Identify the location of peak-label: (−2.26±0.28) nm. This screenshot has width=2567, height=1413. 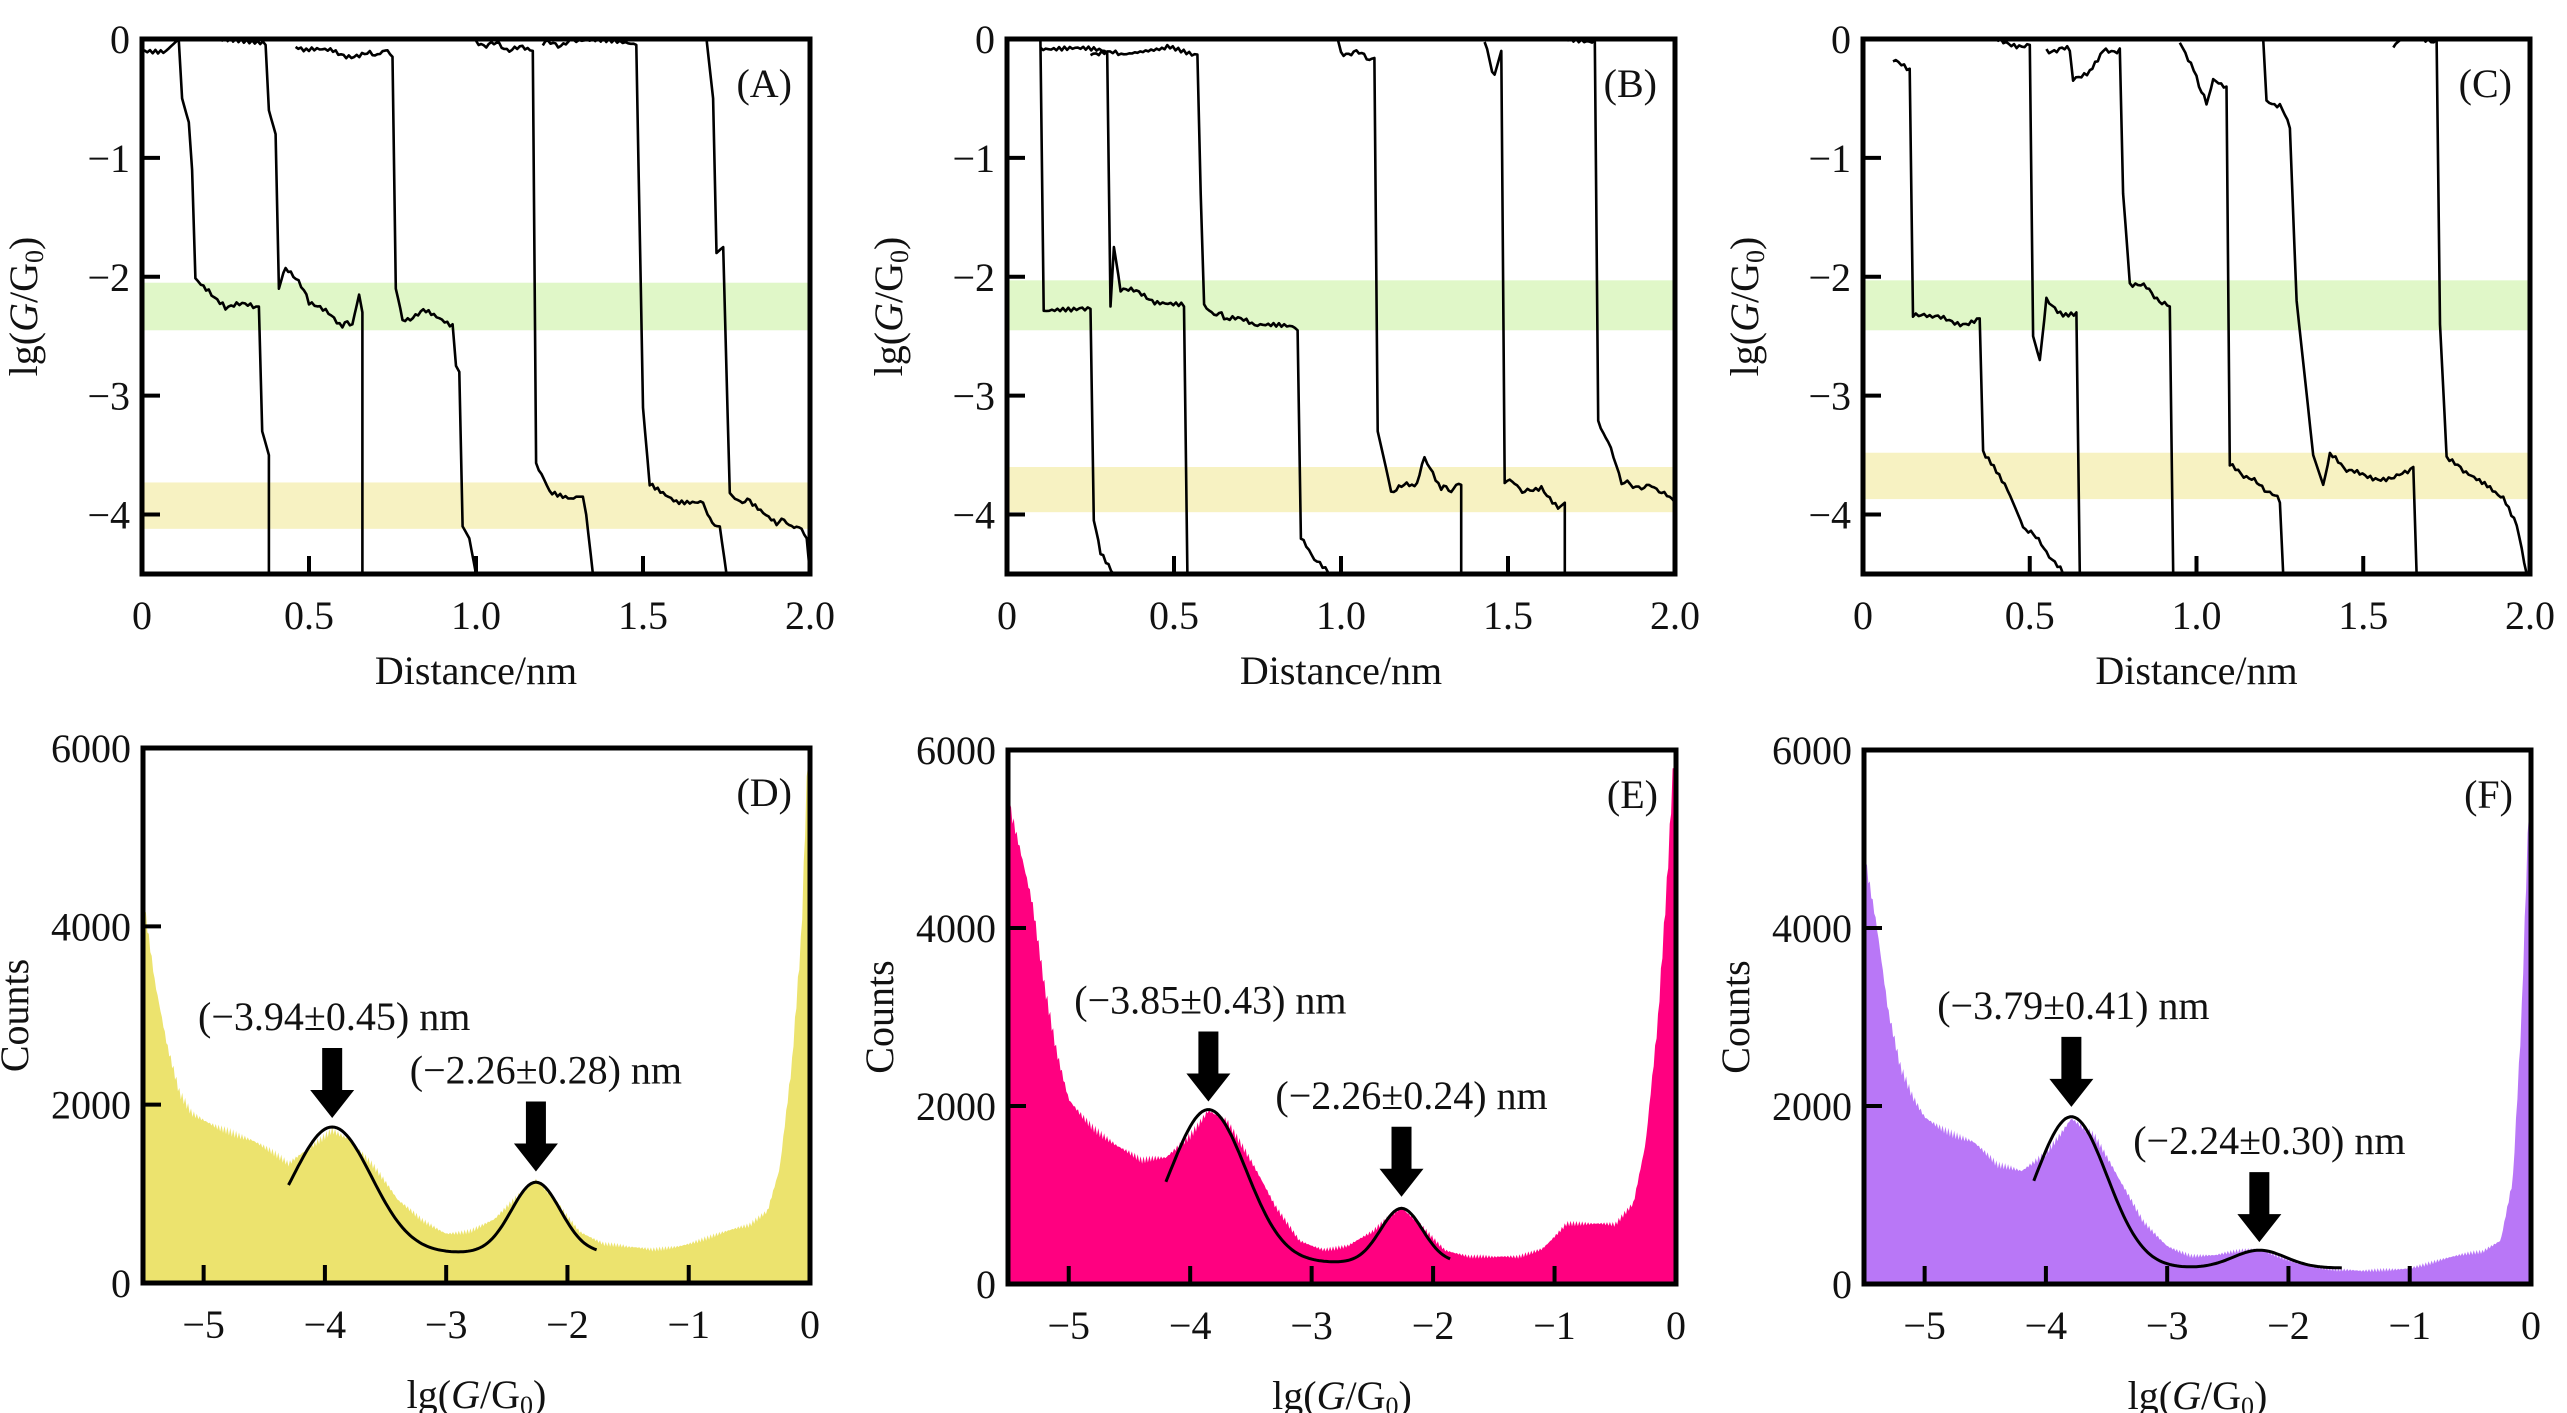
(546, 1070).